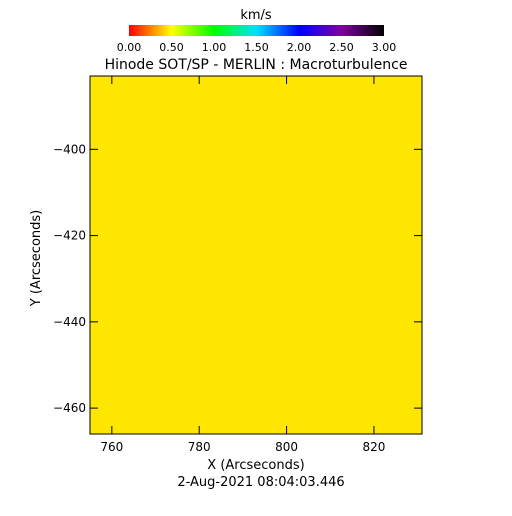 Image resolution: width=512 pixels, height=516 pixels. Describe the element at coordinates (373, 447) in the screenshot. I see `x-tick-label: 820` at that location.